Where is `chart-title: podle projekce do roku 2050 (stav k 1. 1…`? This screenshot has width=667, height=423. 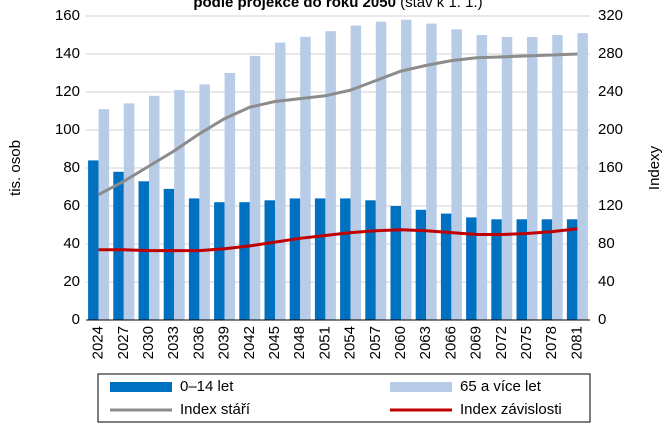 chart-title: podle projekce do roku 2050 (stav k 1. 1… is located at coordinates (337, 5).